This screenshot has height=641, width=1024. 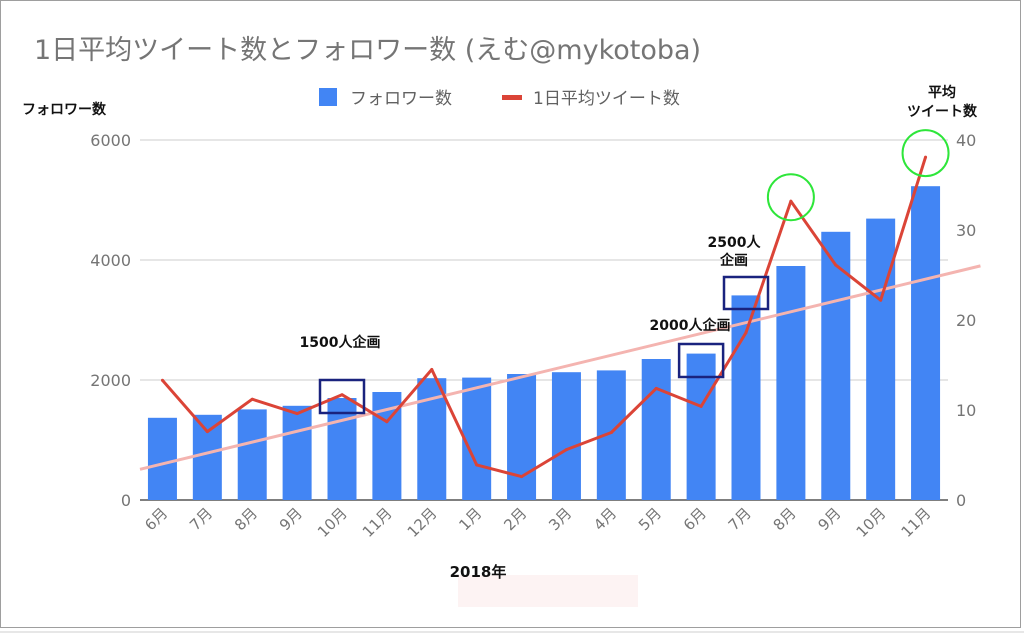 What do you see at coordinates (548, 591) in the screenshot?
I see `xlabel-highlight` at bounding box center [548, 591].